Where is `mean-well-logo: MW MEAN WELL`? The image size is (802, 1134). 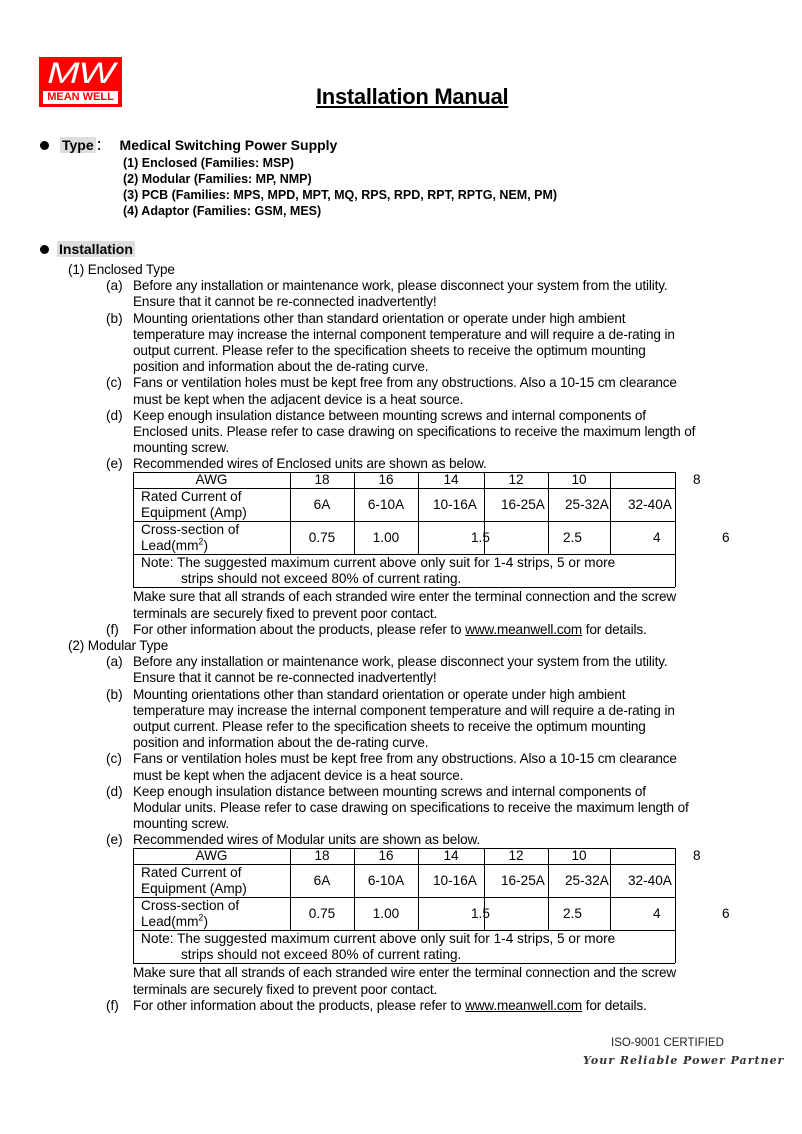 mean-well-logo: MW MEAN WELL is located at coordinates (80, 82).